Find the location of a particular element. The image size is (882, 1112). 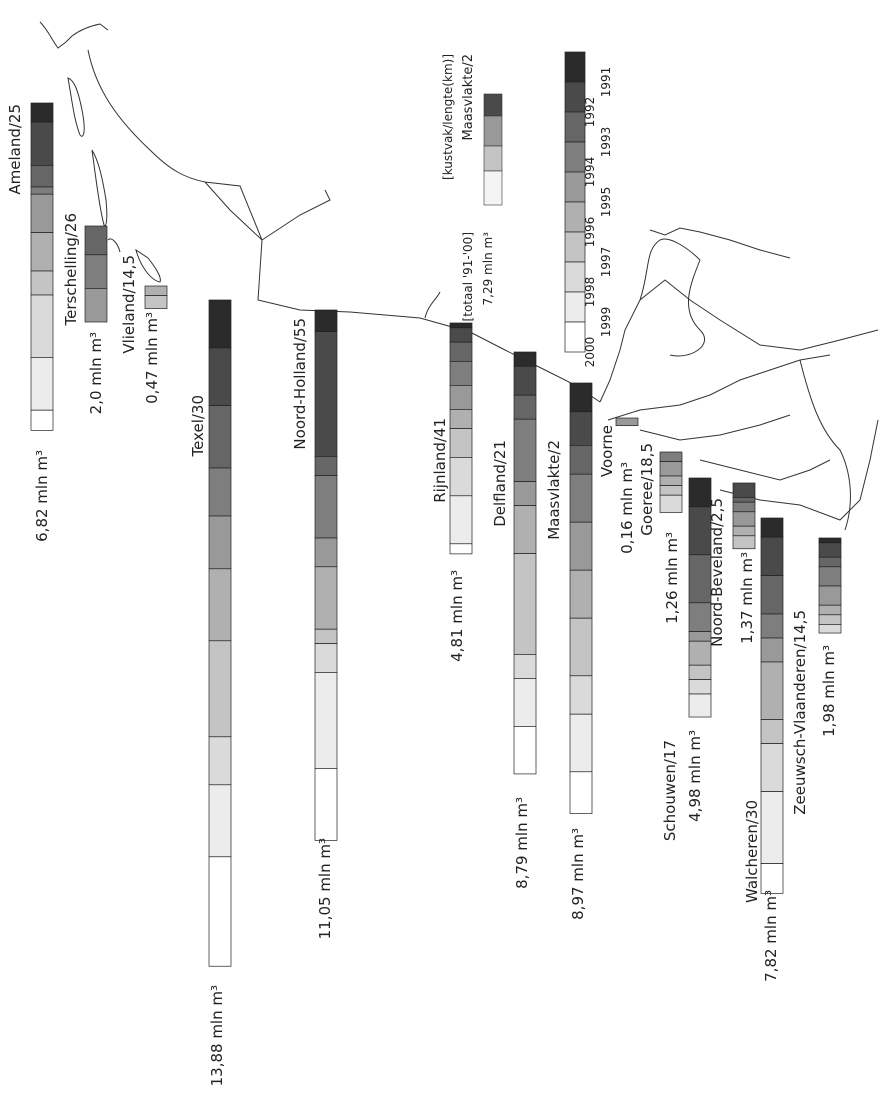

section-label: Ameland/25 is located at coordinates (15, 149).